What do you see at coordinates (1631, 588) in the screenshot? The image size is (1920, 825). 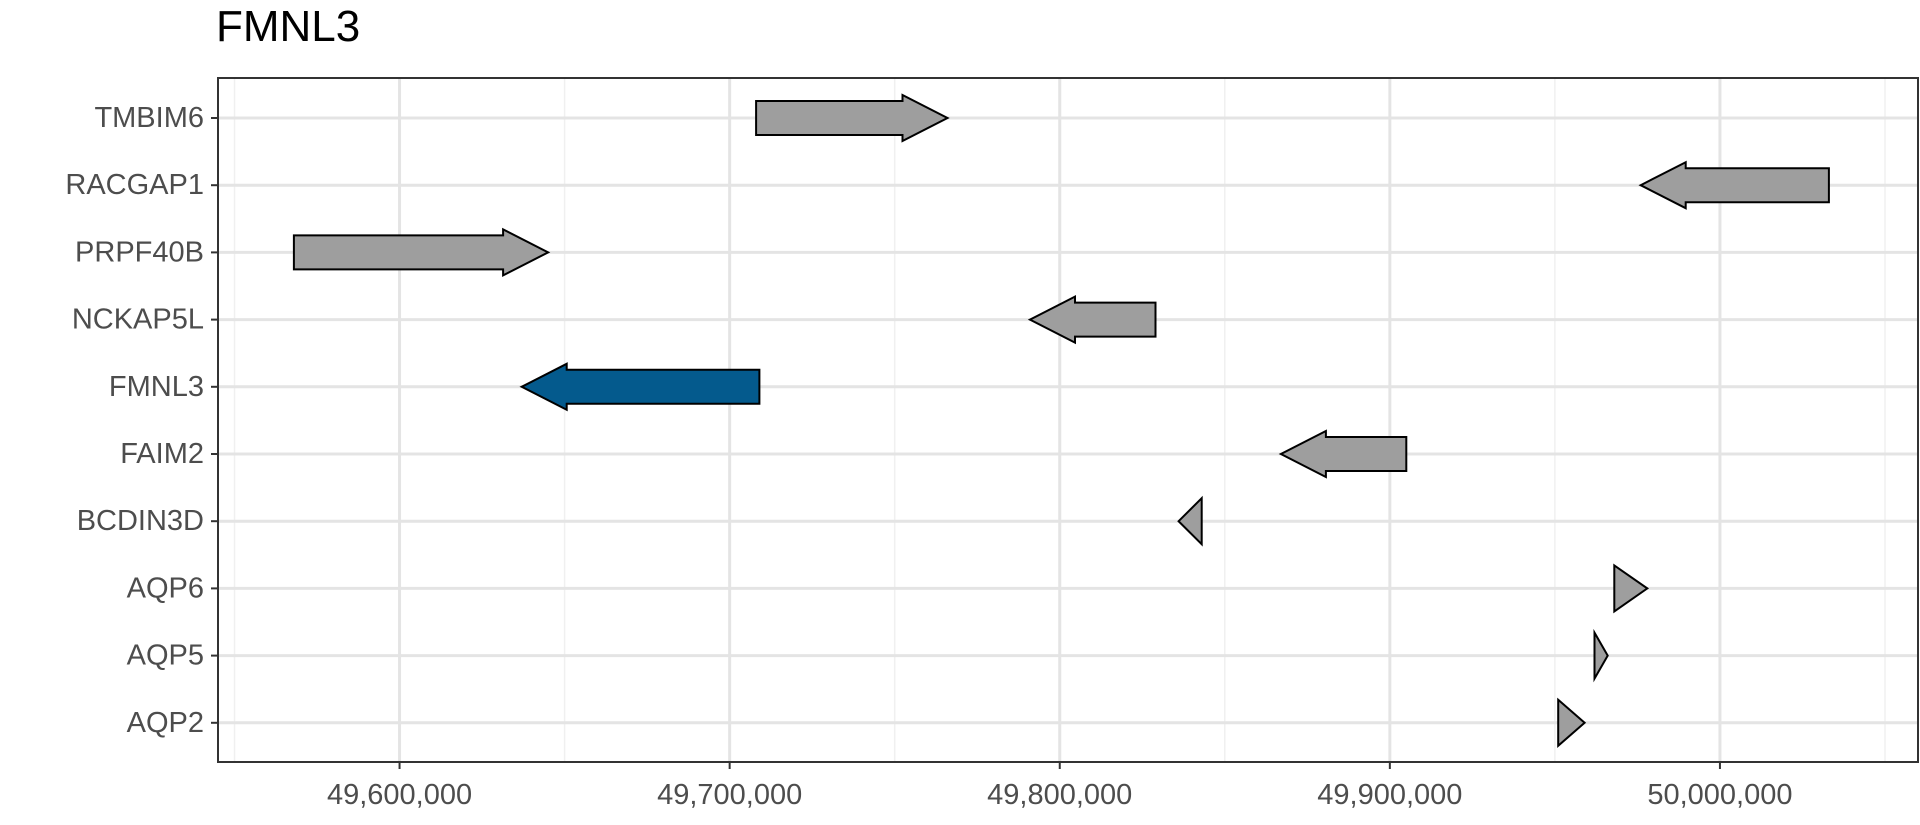 I see `gene-arrow-aqp6` at bounding box center [1631, 588].